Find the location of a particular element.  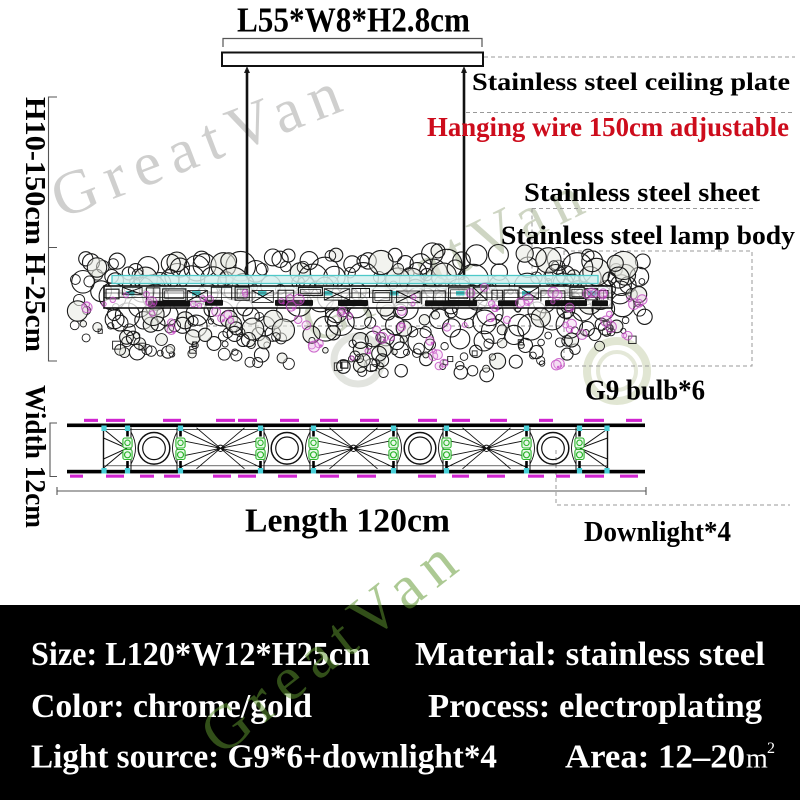

svg-text: L55*W8*H2.8cm is located at coordinates (353, 20).